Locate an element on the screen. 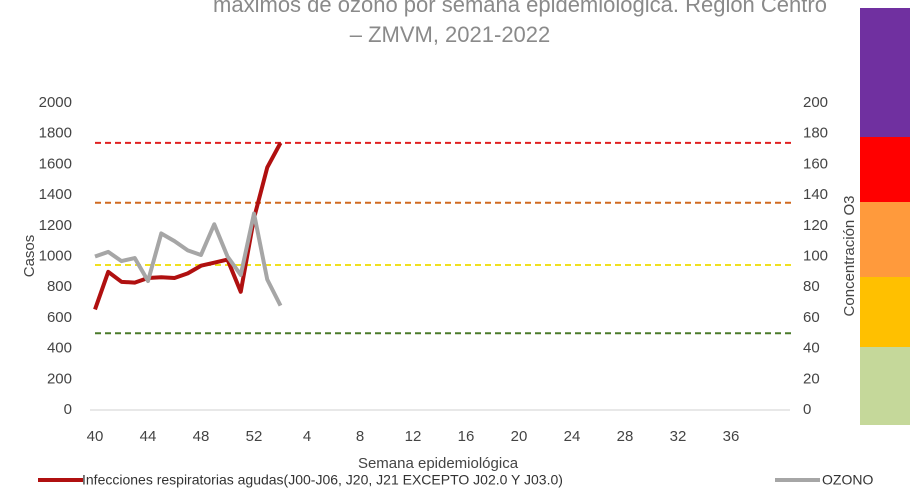 Image resolution: width=910 pixels, height=493 pixels. y2-tick-label: 20 is located at coordinates (811, 378).